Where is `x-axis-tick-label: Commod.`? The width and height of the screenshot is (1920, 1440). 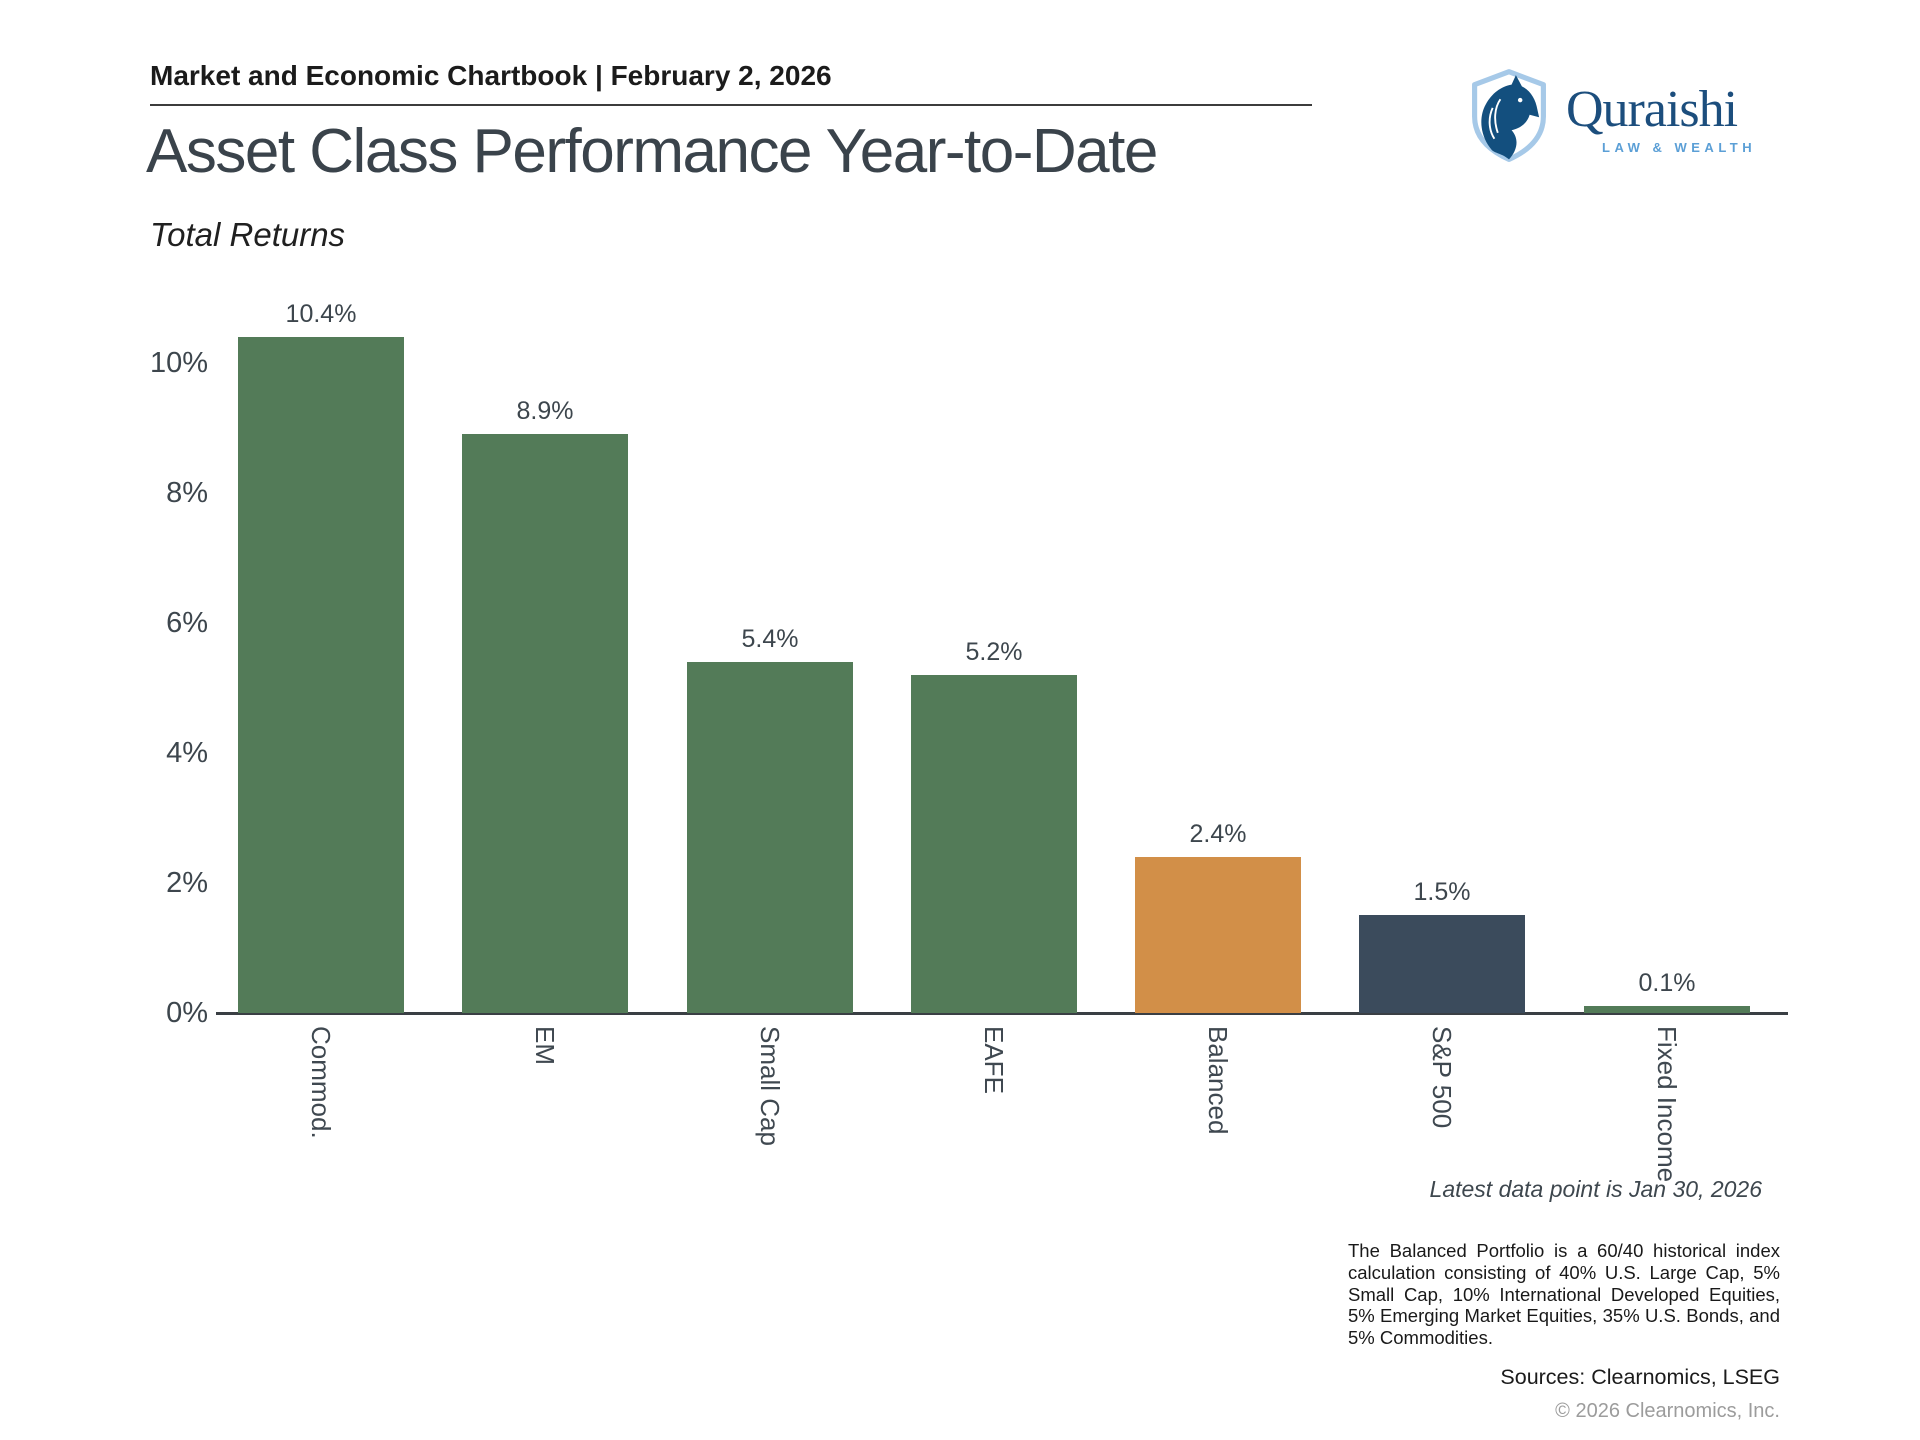
x-axis-tick-label: Commod. is located at coordinates (321, 1082).